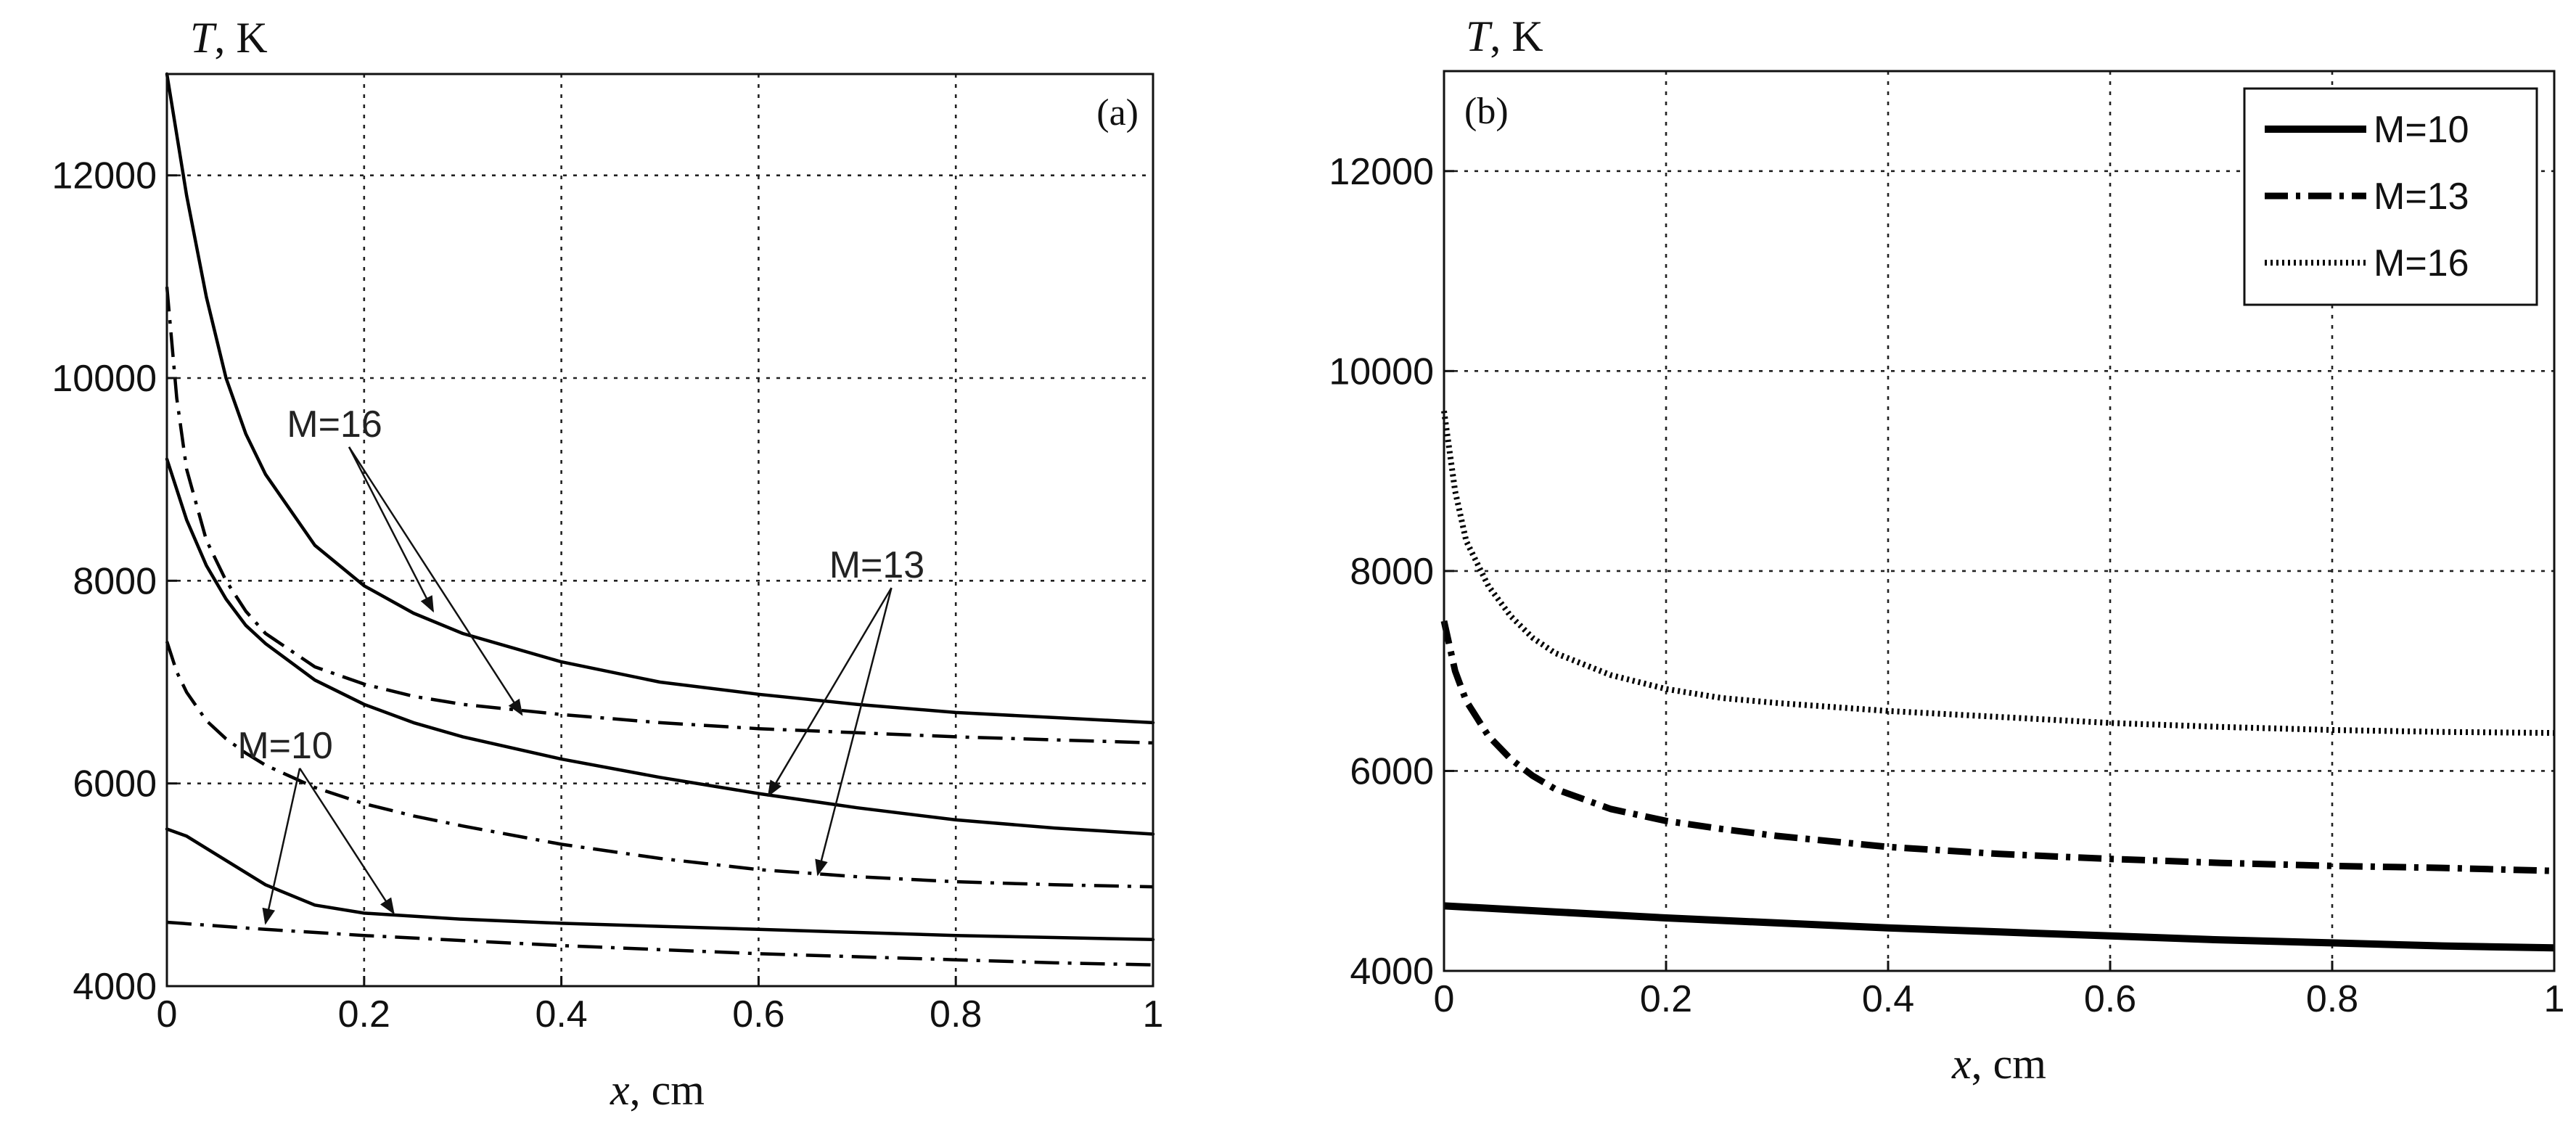 The height and width of the screenshot is (1124, 2576). What do you see at coordinates (104, 379) in the screenshot?
I see `a-y-tick-label: 10000` at bounding box center [104, 379].